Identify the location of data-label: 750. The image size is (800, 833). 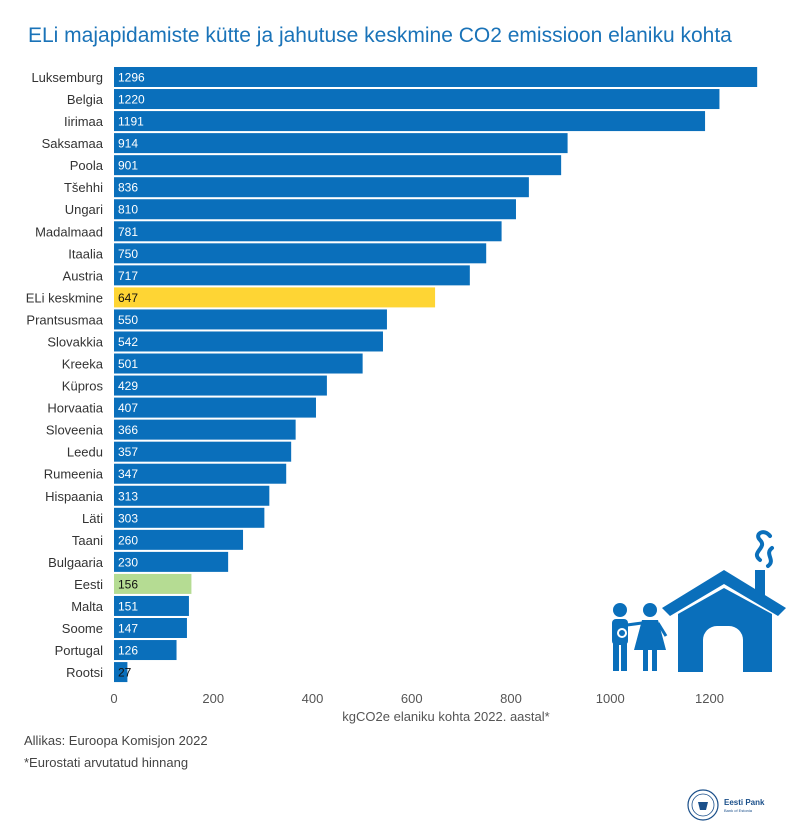
(128, 254).